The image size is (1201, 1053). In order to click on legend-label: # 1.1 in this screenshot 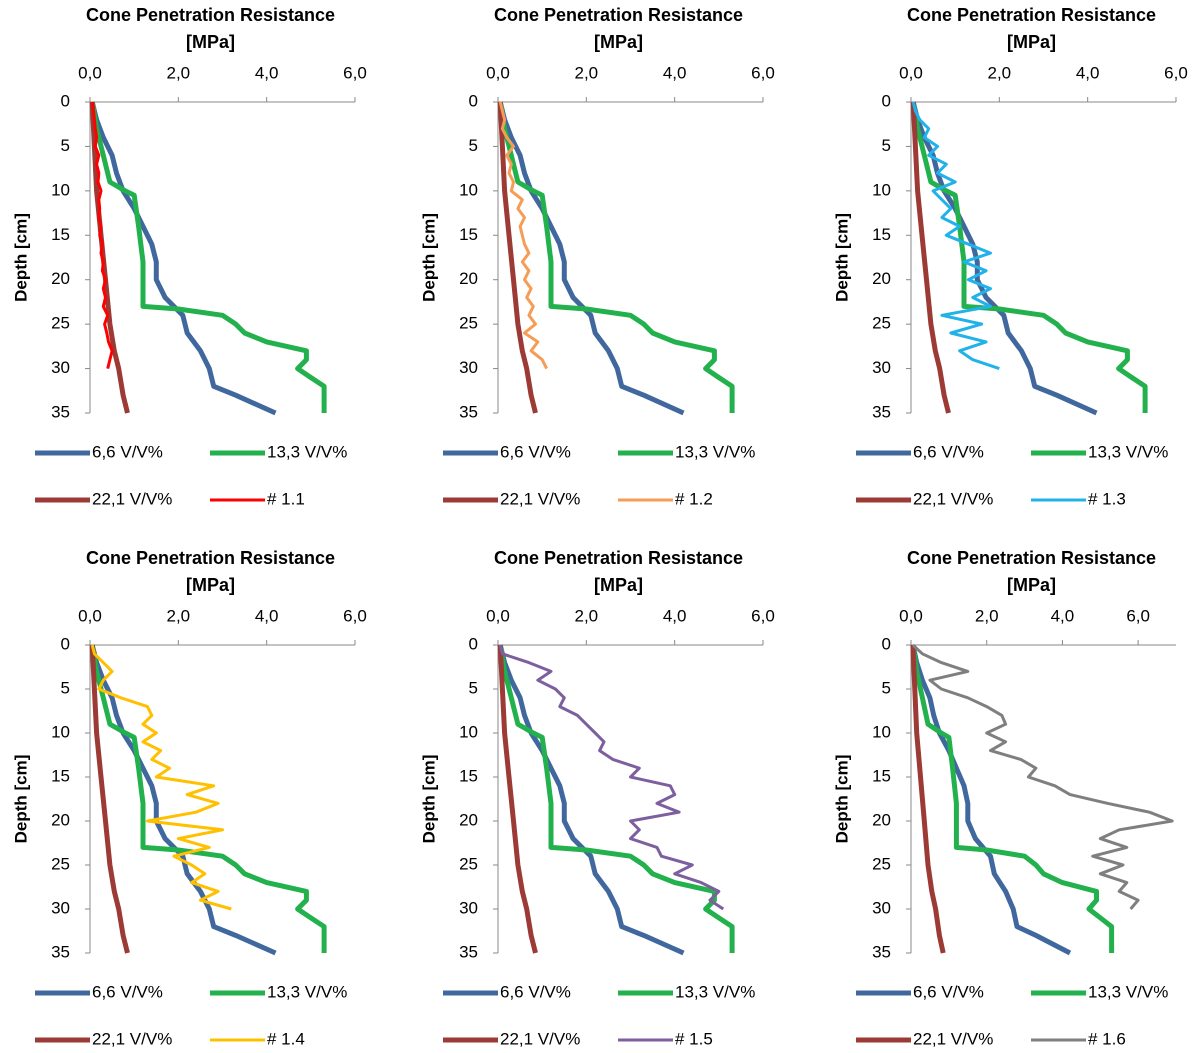, I will do `click(286, 498)`.